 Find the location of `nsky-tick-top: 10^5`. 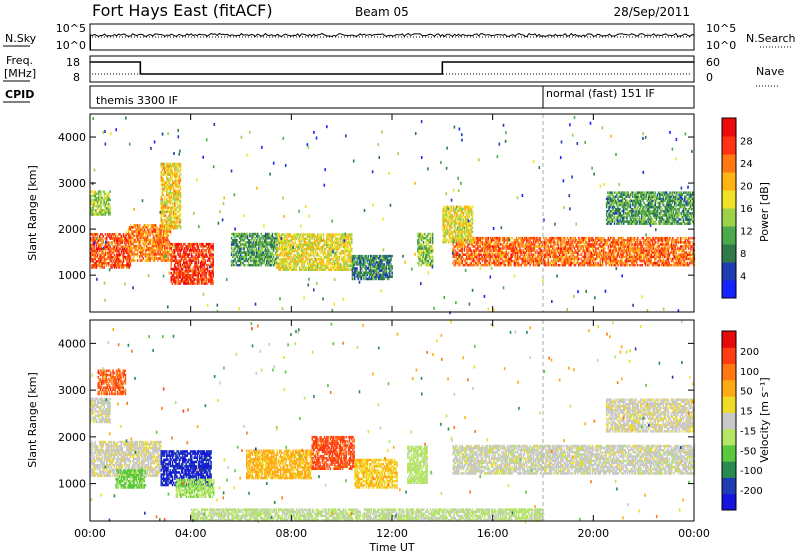

nsky-tick-top: 10^5 is located at coordinates (71, 28).